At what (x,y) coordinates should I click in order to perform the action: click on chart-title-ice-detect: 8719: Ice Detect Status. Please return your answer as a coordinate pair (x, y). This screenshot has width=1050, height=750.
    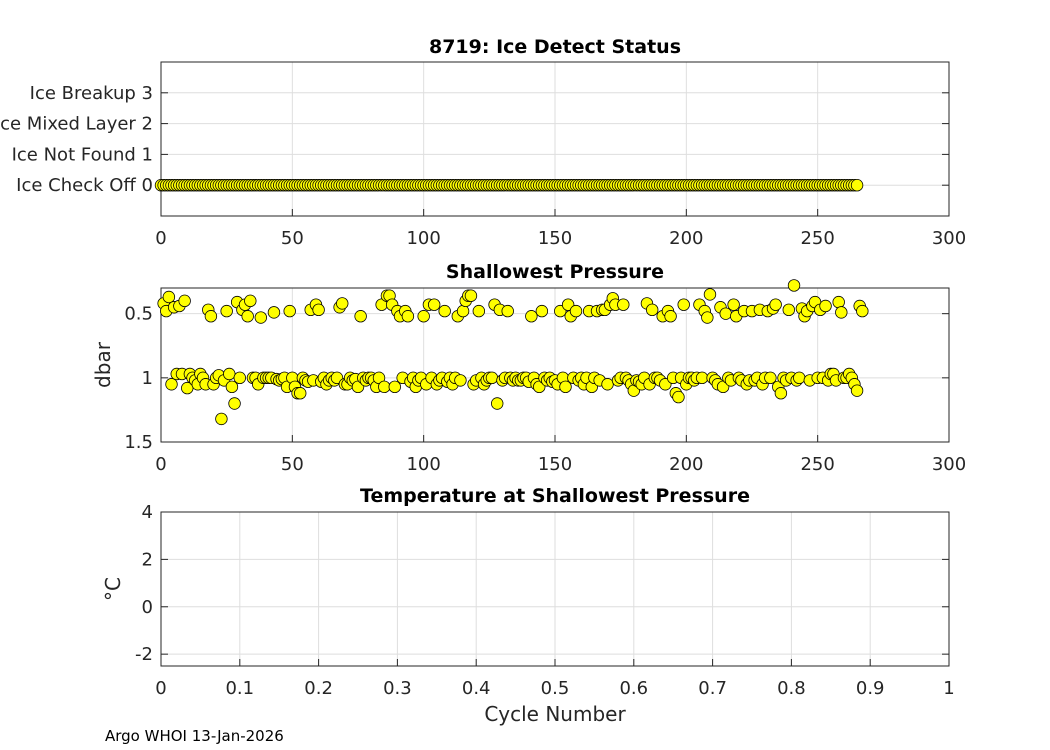
    Looking at the image, I should click on (555, 47).